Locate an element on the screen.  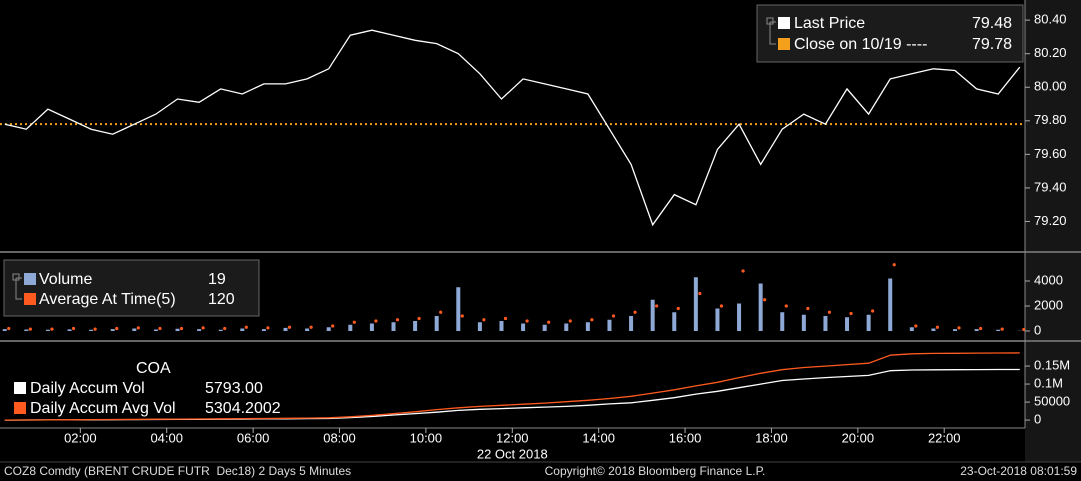
legend-value: 79.78 is located at coordinates (992, 44).